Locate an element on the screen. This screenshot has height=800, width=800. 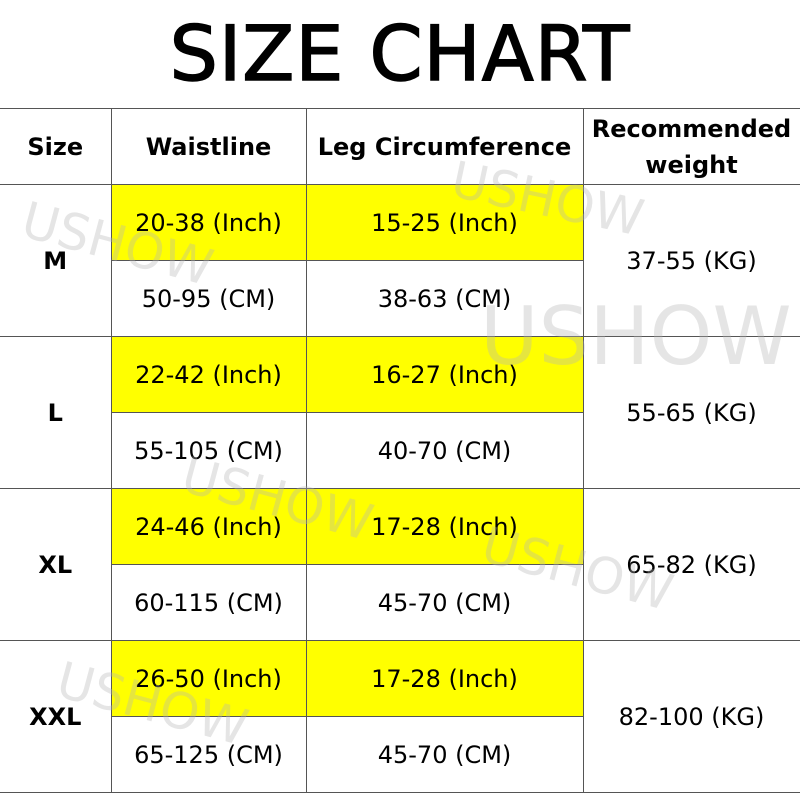
header-waistline: Waistline is located at coordinates (208, 146).